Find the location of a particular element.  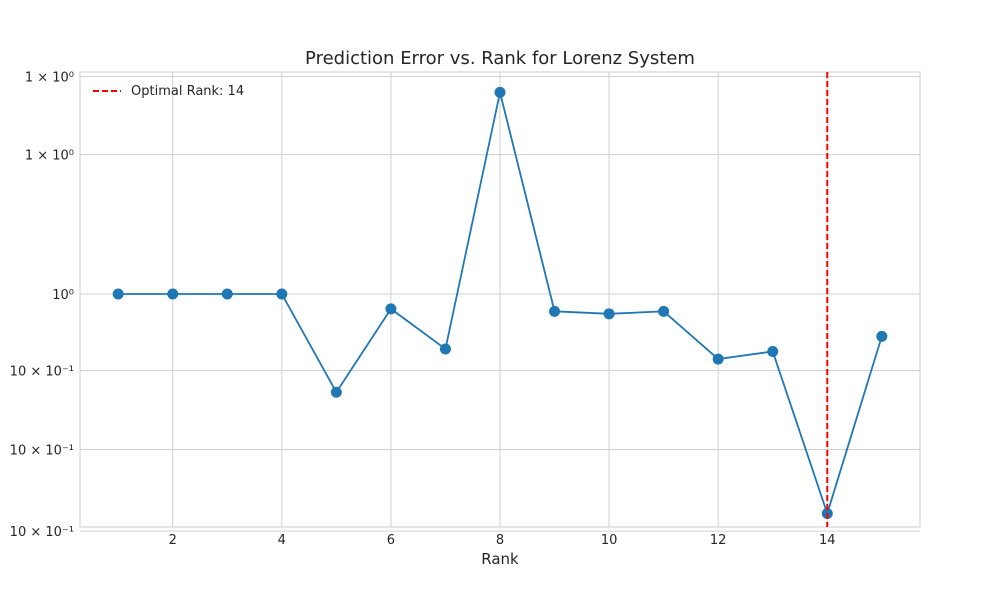

x-axis-label: Rank is located at coordinates (500, 559).